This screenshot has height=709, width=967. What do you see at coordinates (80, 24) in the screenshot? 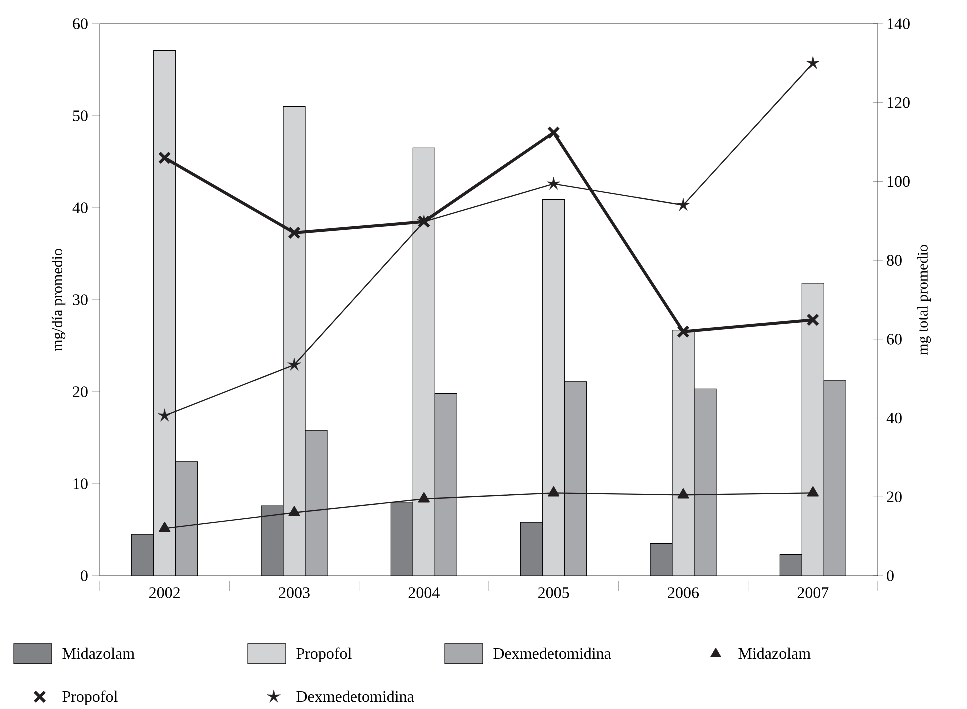
I see `y-tick-label: 60` at bounding box center [80, 24].